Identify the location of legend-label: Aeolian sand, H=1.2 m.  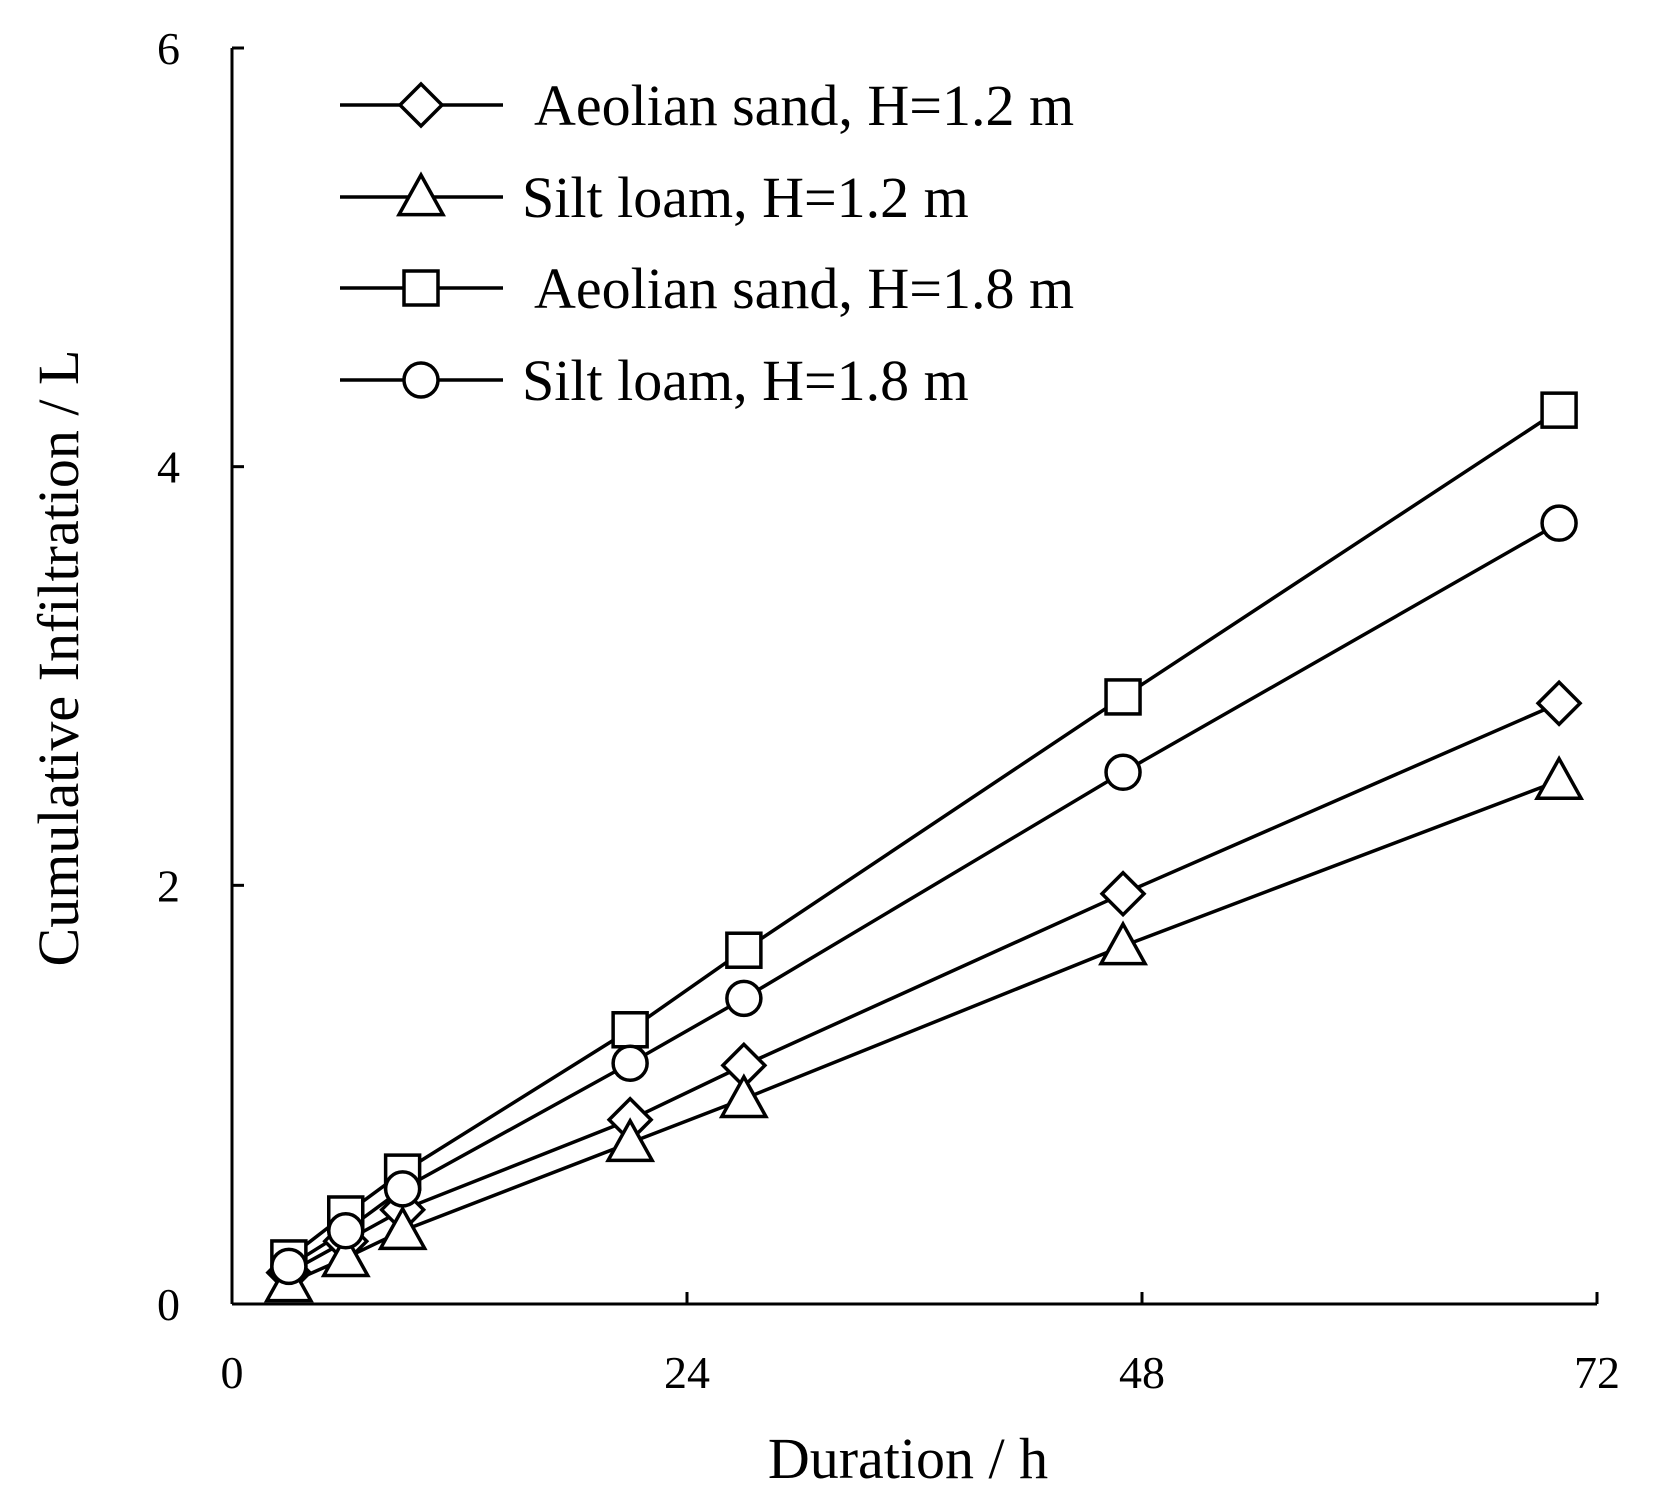
(804, 105).